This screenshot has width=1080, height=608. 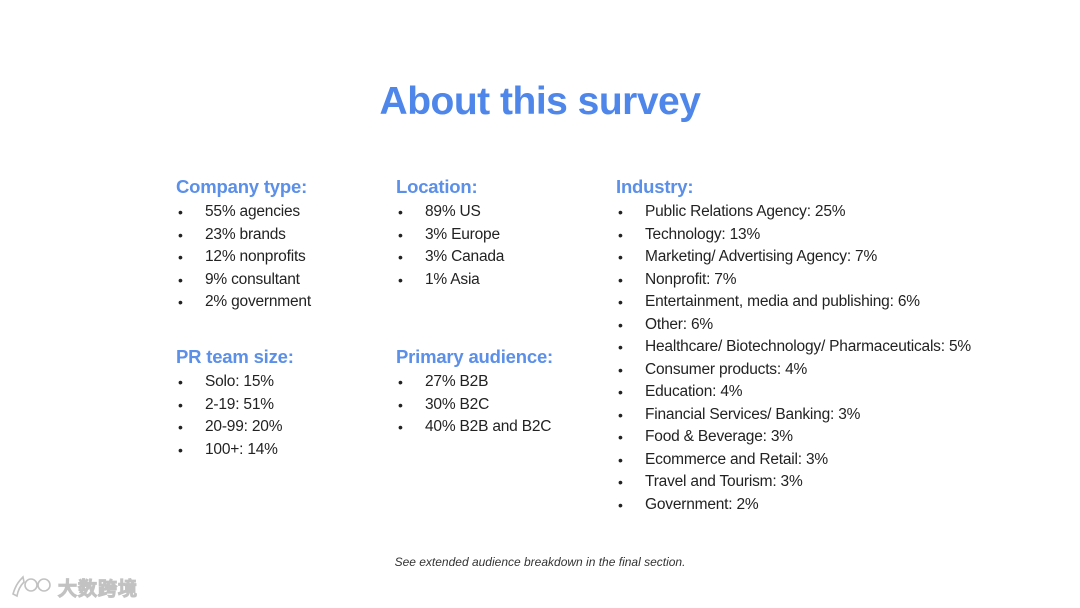 What do you see at coordinates (694, 391) in the screenshot?
I see `list-item-text: Education: 4%` at bounding box center [694, 391].